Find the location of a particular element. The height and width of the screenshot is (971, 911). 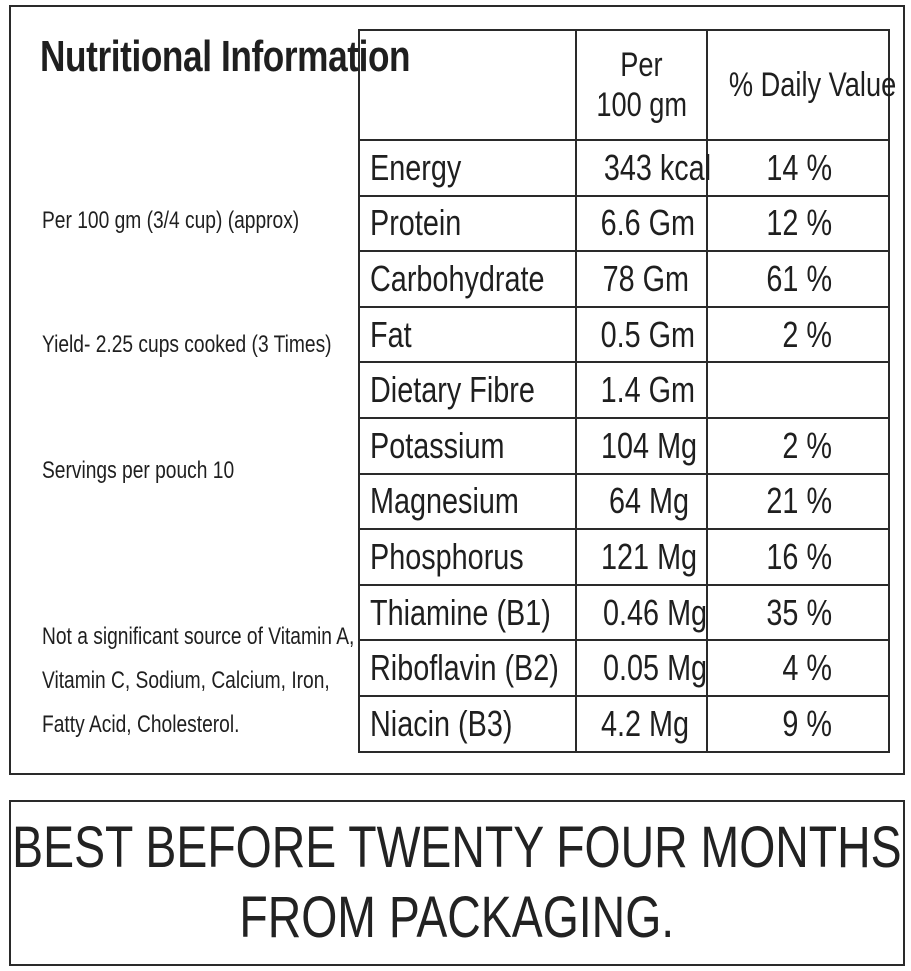

yield-text: Yield- 2.25 cups cooked (3 Times) is located at coordinates (187, 344).